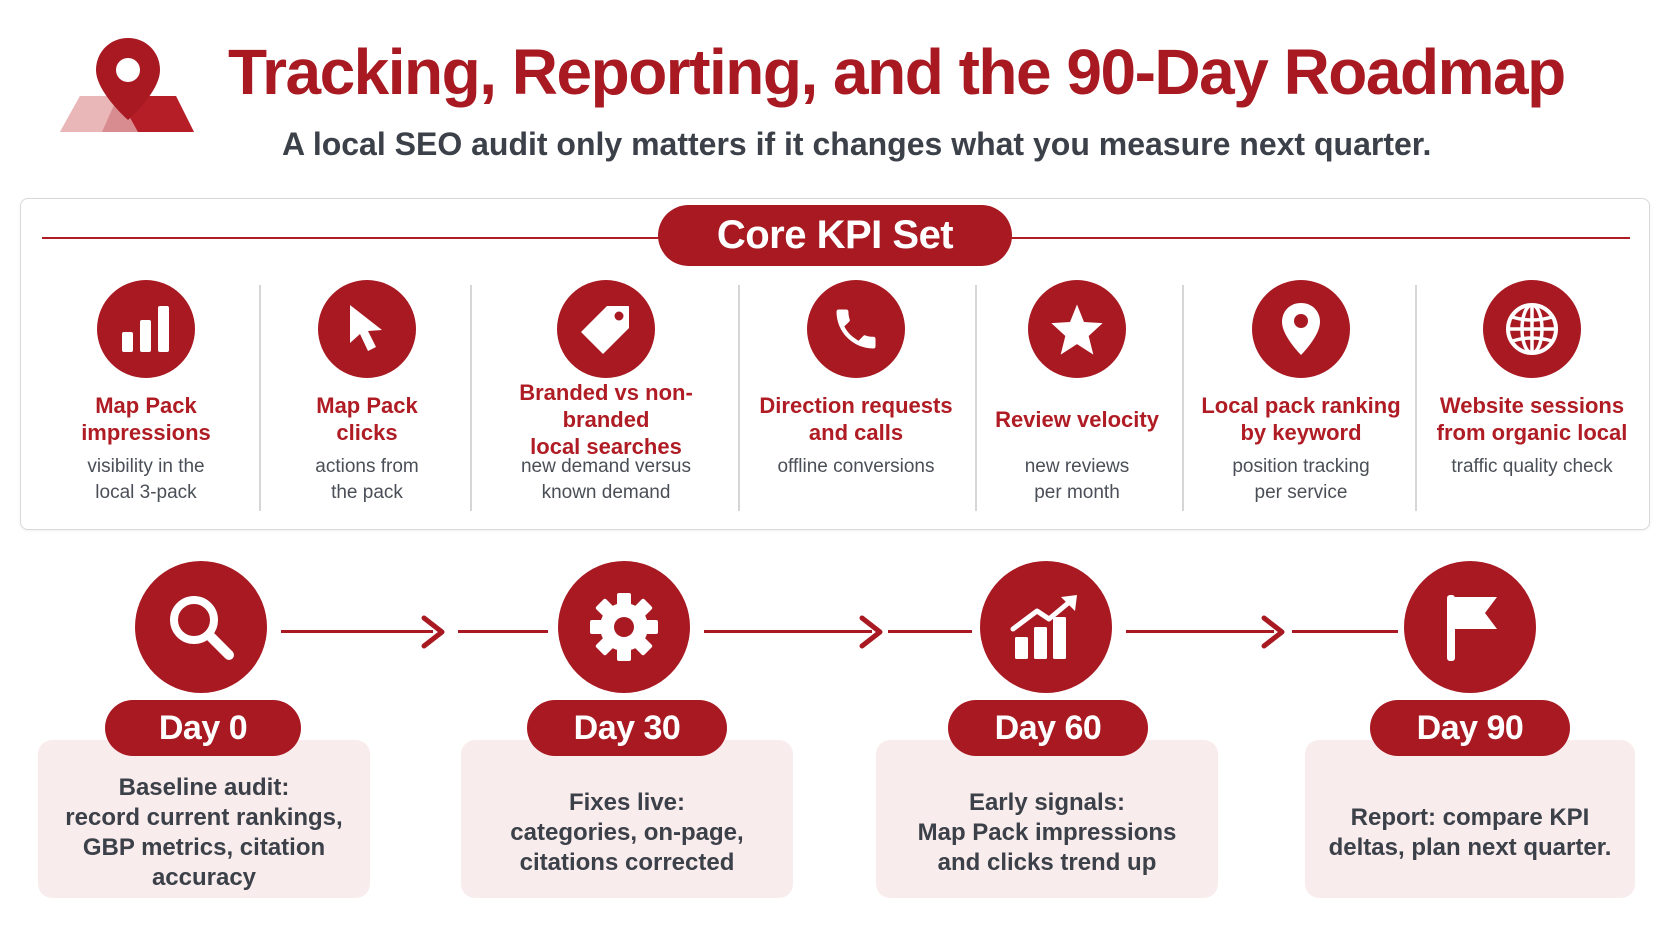 The image size is (1672, 941). I want to click on kpi-label: Local pack ranking by keyword, so click(1301, 419).